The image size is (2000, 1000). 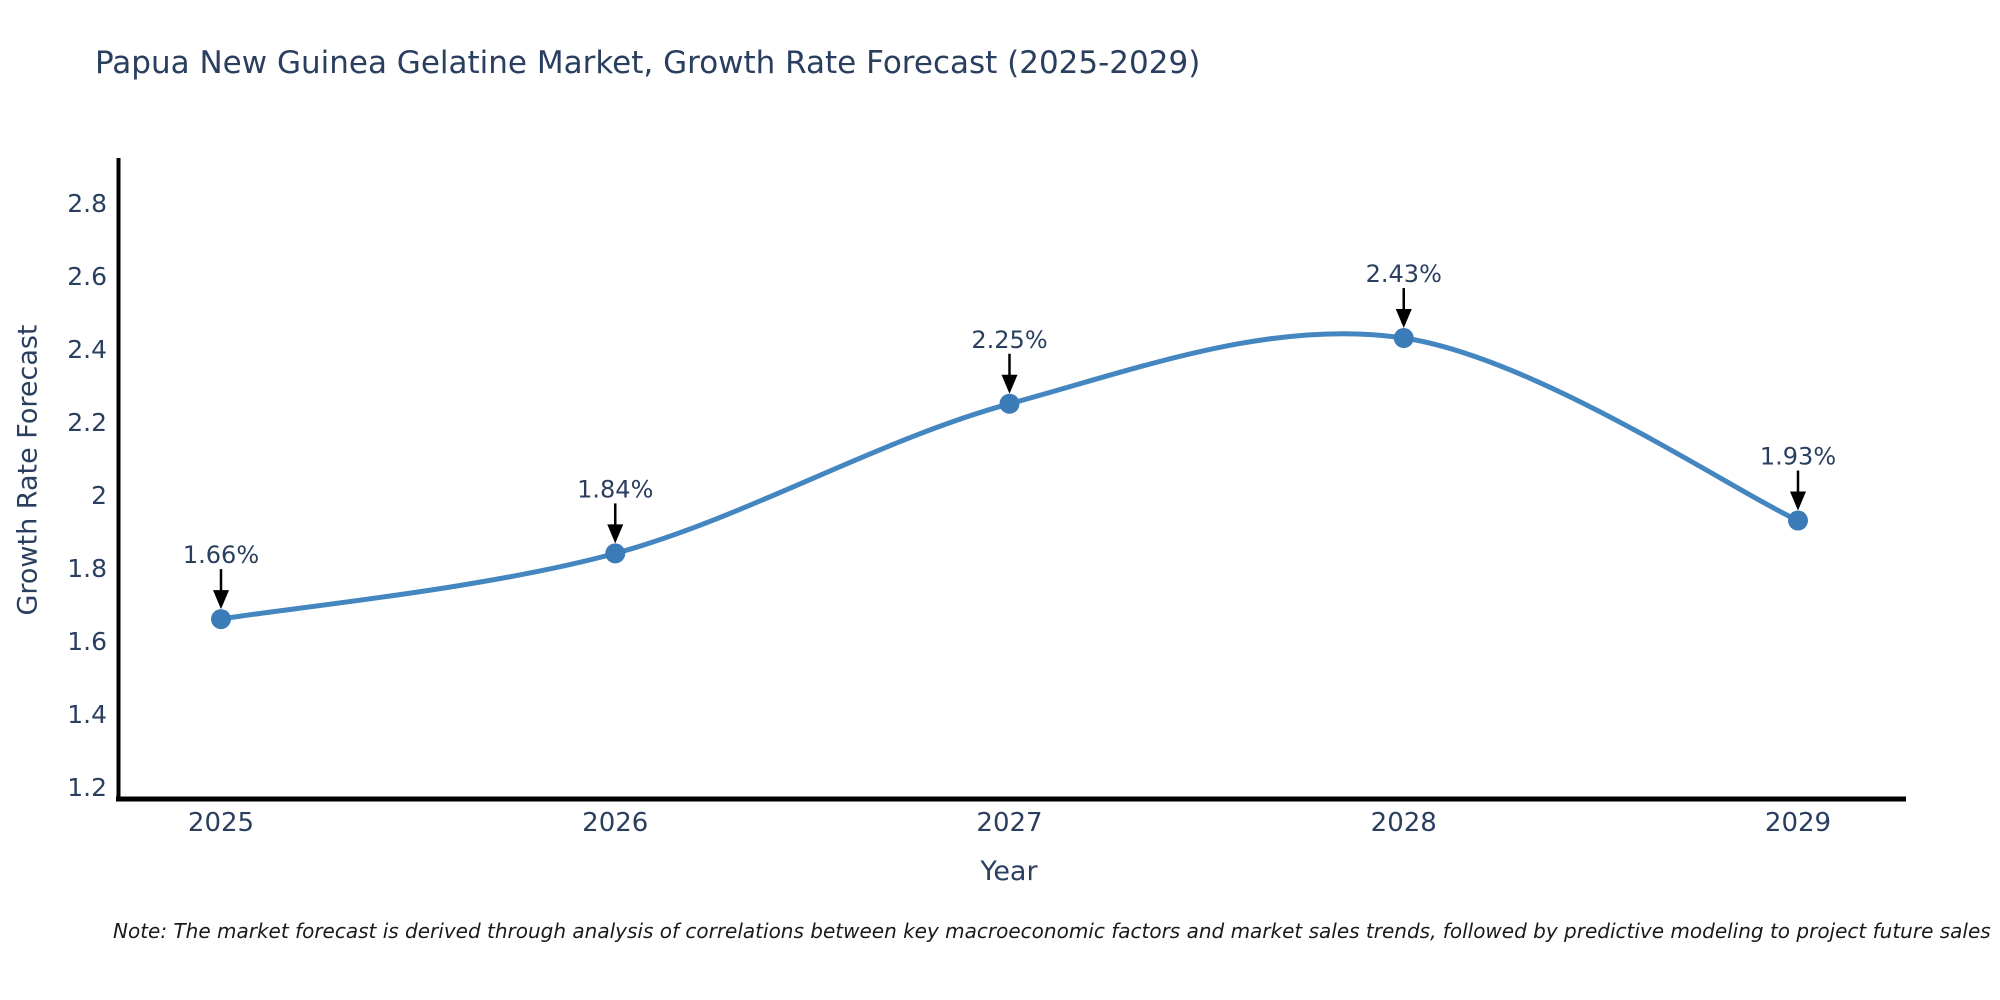 What do you see at coordinates (99, 495) in the screenshot?
I see `y-tick-label: 2` at bounding box center [99, 495].